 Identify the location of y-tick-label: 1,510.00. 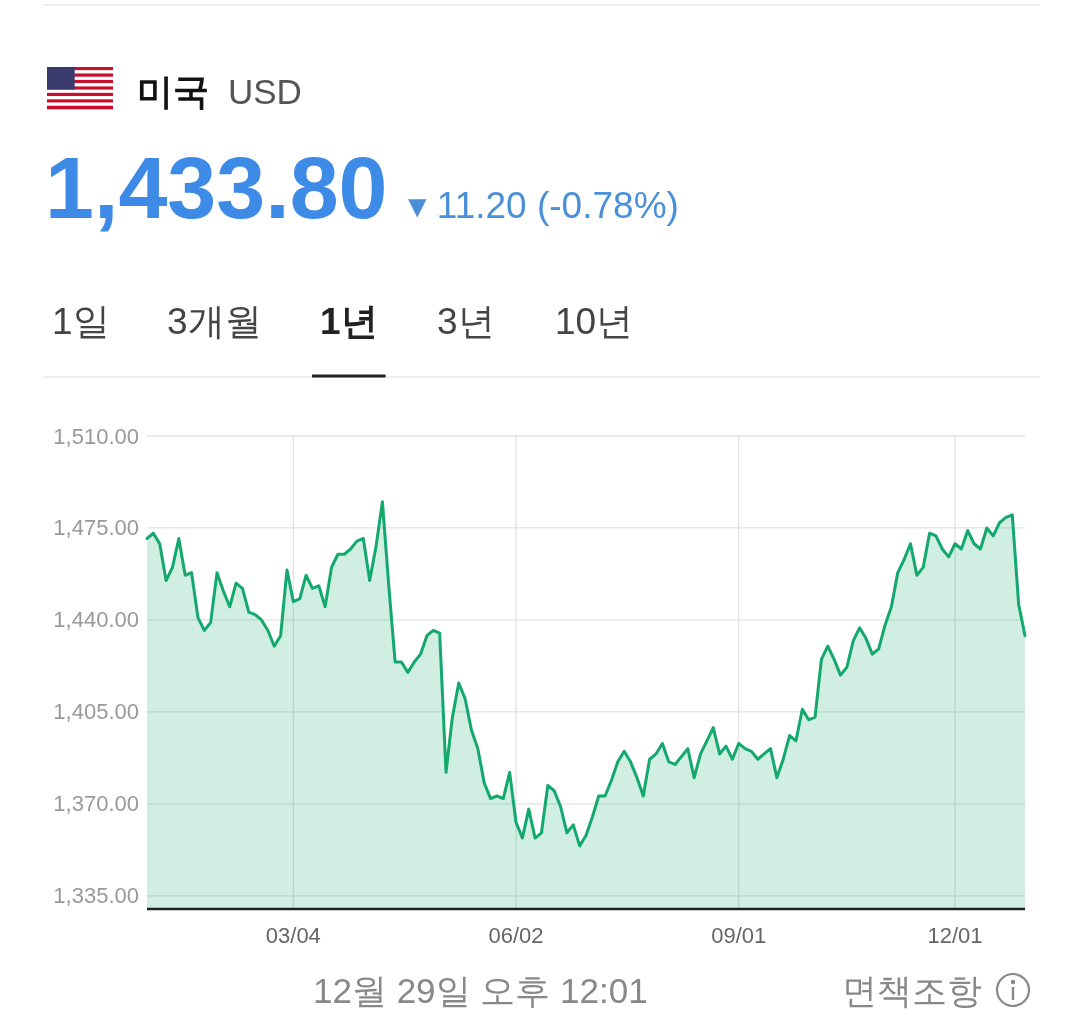
(96, 436).